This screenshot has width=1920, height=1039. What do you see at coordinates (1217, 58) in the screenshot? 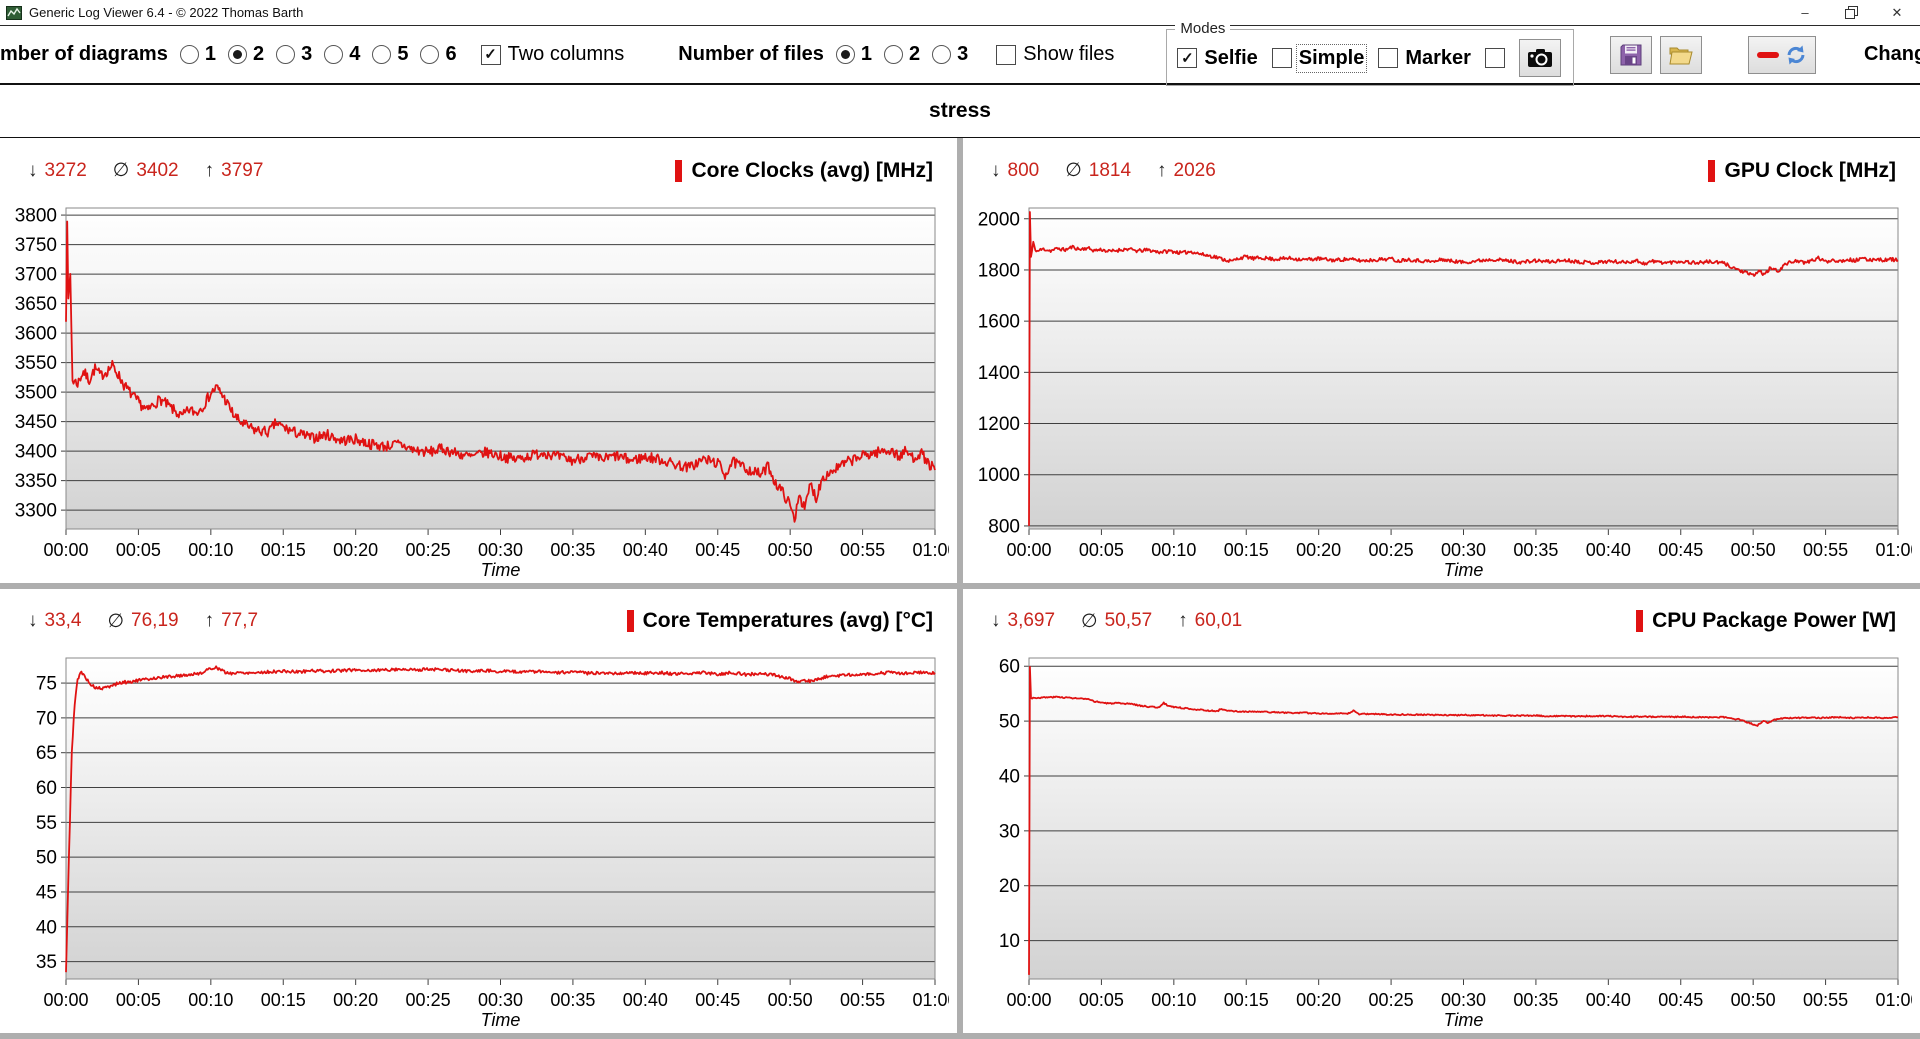
I see `selfie-checkbox: ✓ Selfie` at bounding box center [1217, 58].